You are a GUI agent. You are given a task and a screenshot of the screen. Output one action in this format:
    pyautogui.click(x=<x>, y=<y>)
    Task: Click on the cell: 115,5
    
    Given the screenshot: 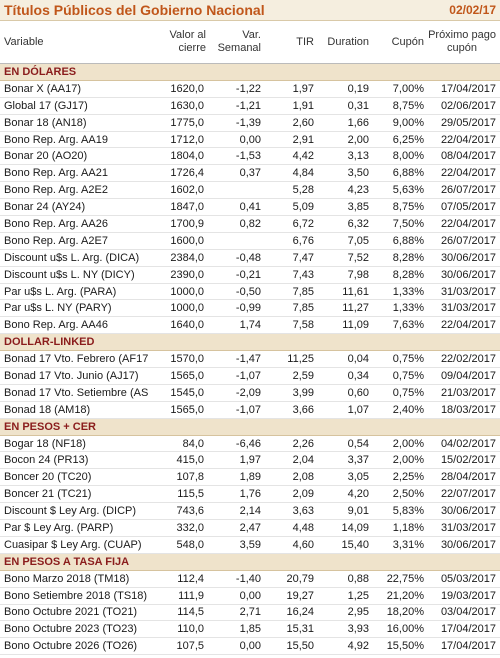 What is the action you would take?
    pyautogui.click(x=190, y=494)
    